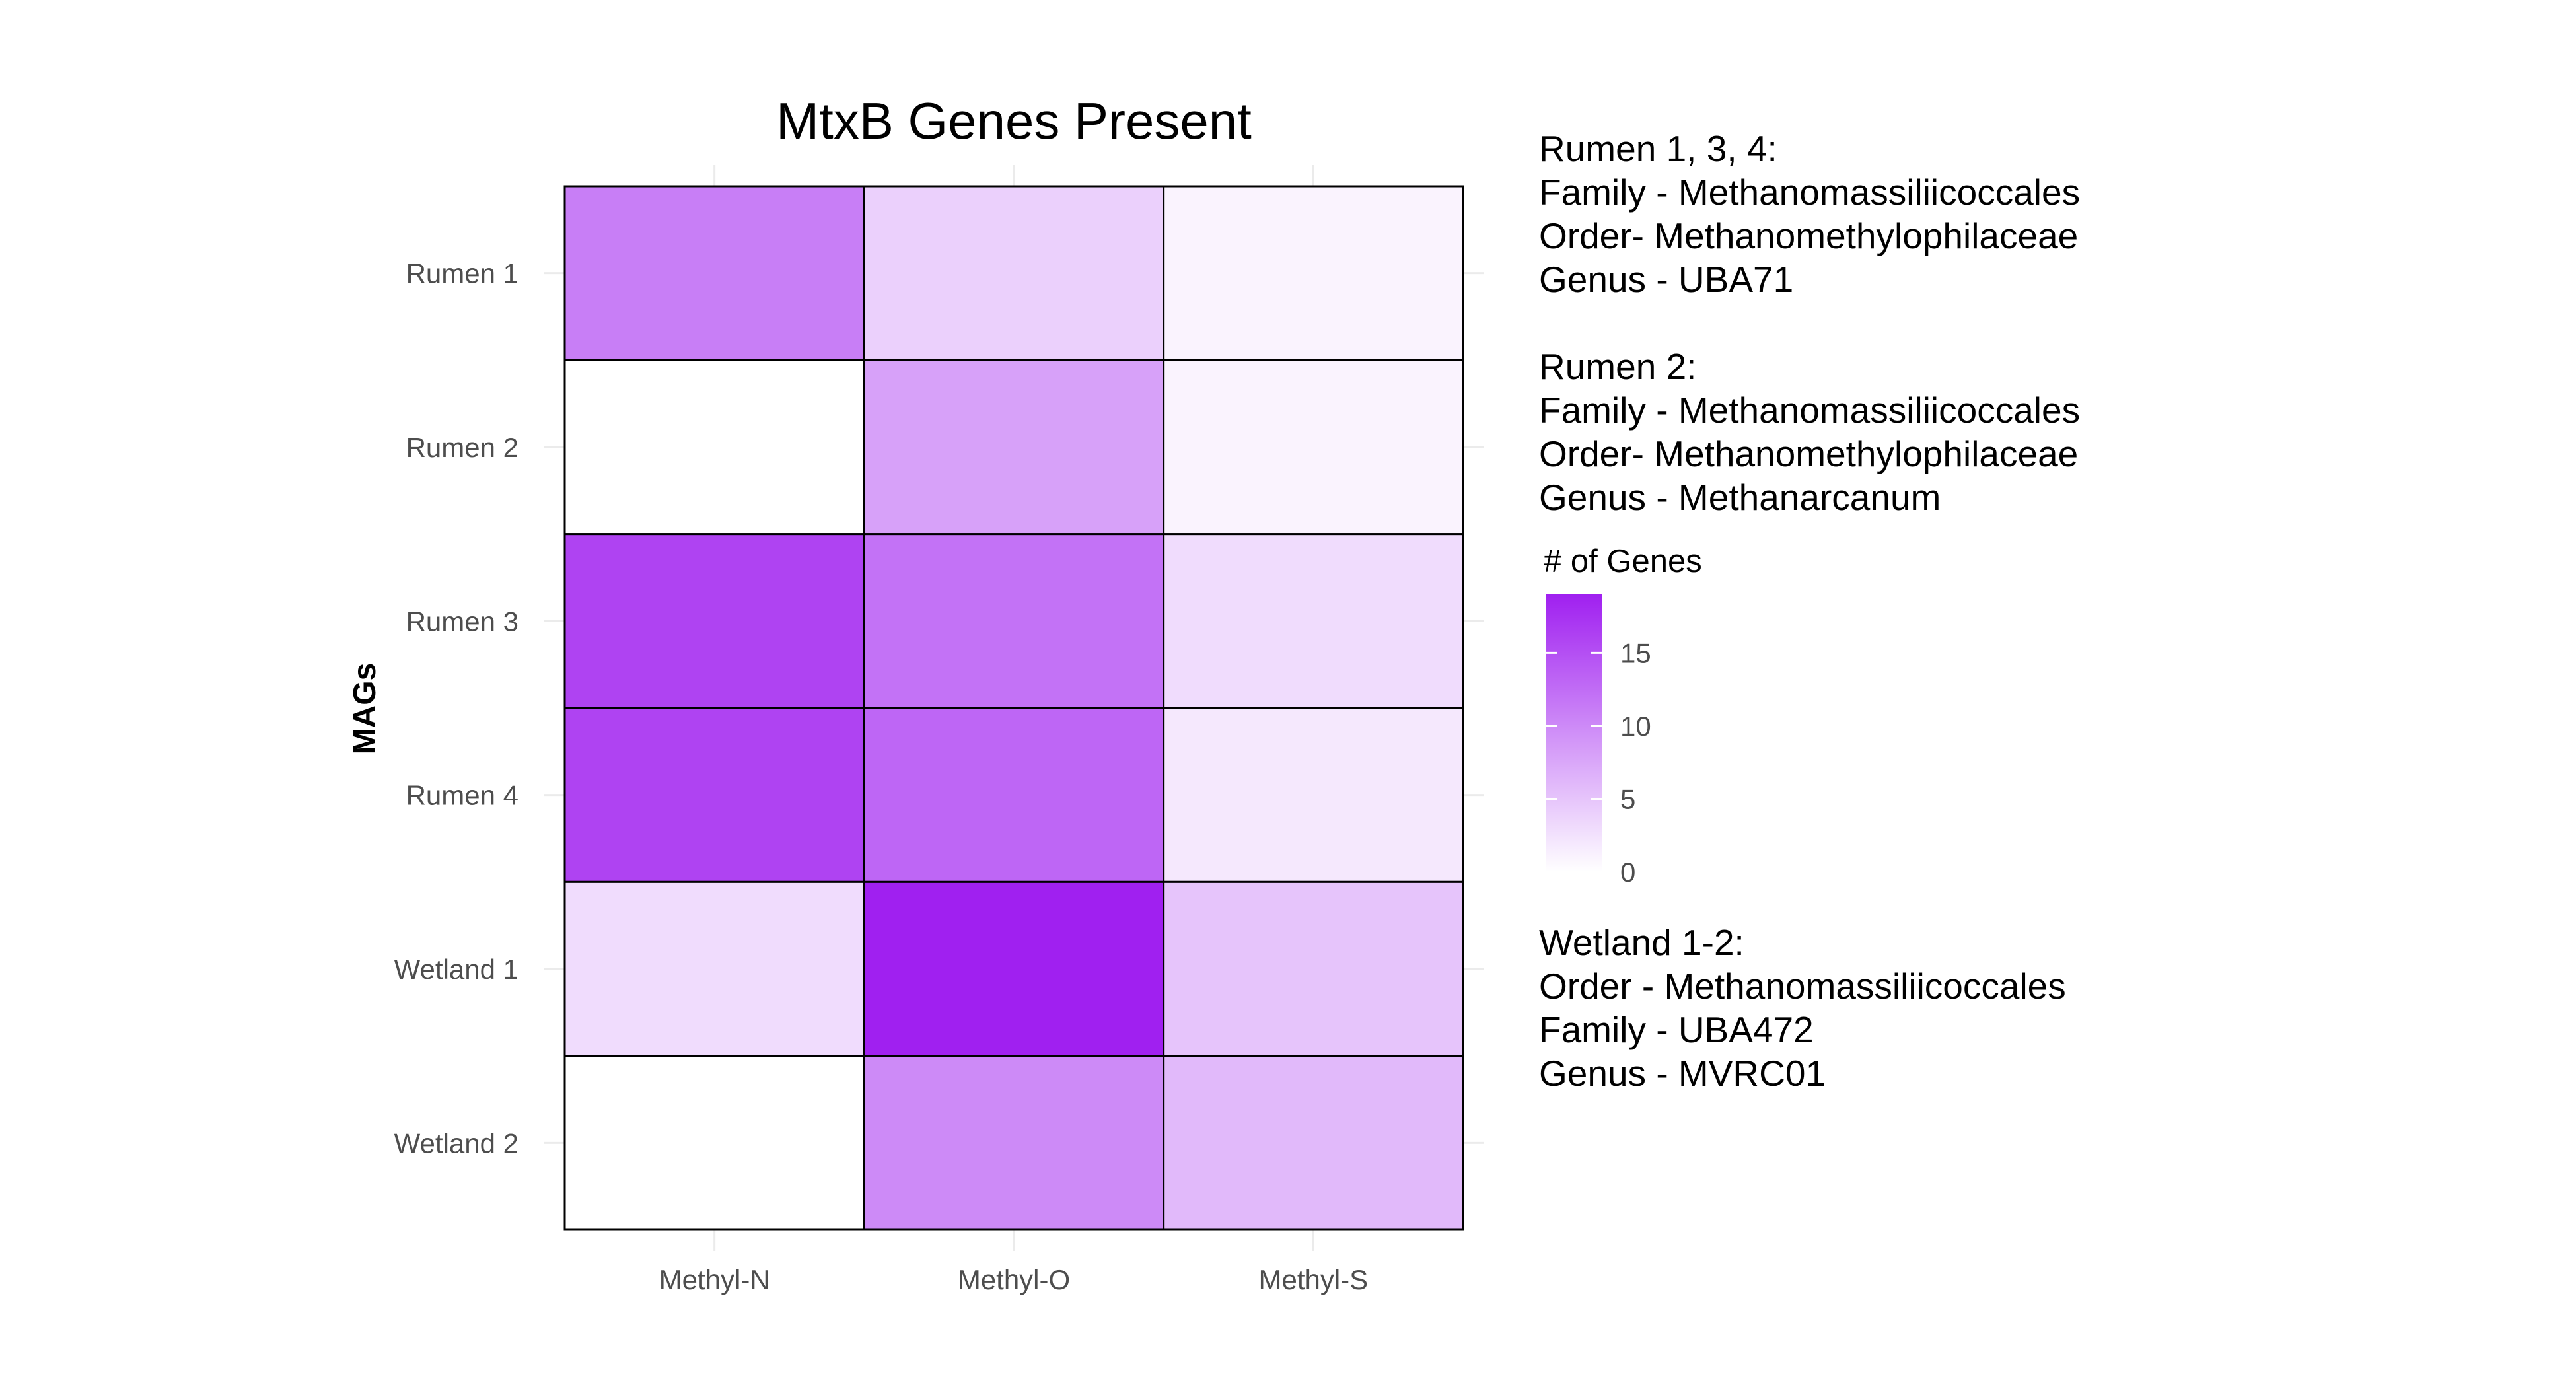  Describe the element at coordinates (1014, 1279) in the screenshot. I see `x-tick-label: Methyl-O` at that location.